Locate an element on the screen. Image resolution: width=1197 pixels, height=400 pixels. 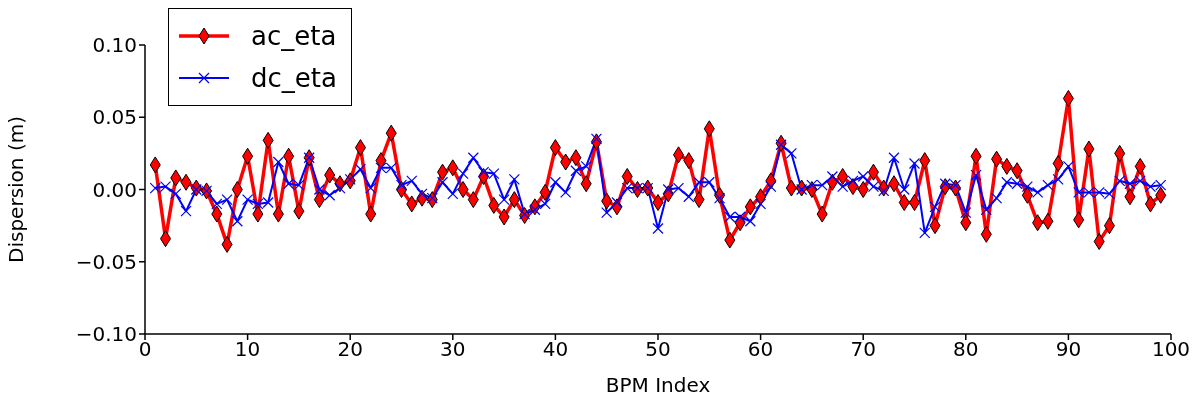
x-tick-label: 80 is located at coordinates (966, 349).